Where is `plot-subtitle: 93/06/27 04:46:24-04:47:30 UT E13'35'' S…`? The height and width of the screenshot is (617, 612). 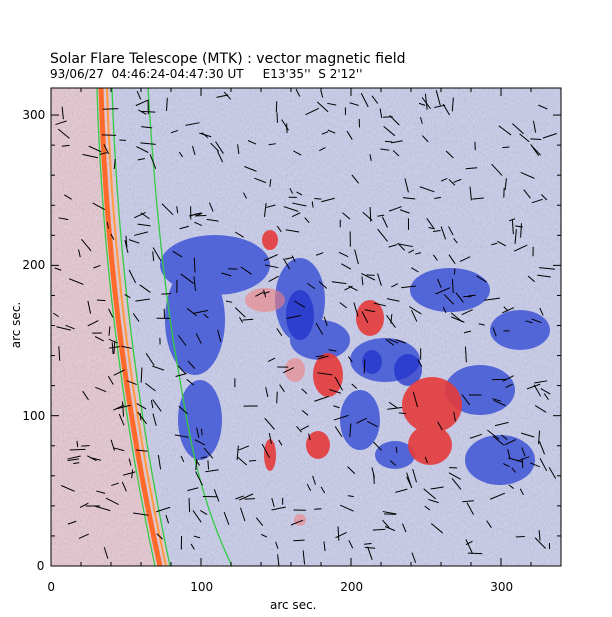 plot-subtitle: 93/06/27 04:46:24-04:47:30 UT E13'35'' S… is located at coordinates (206, 74).